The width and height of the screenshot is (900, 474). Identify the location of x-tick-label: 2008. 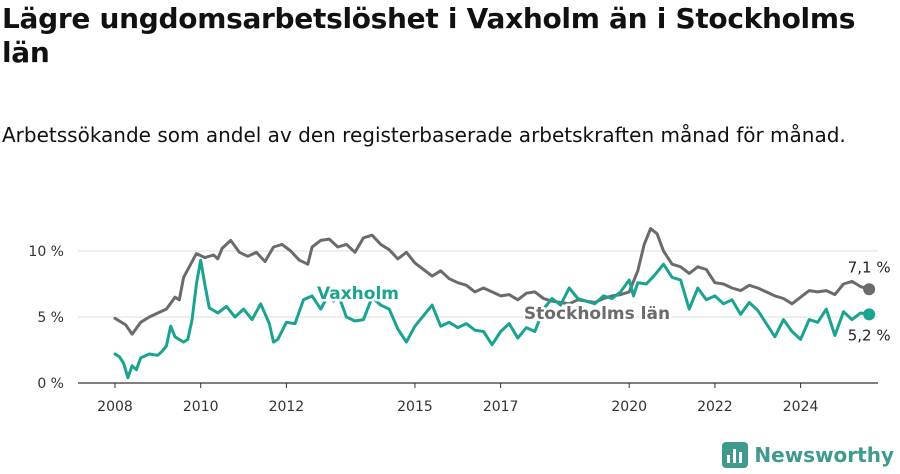
(115, 407).